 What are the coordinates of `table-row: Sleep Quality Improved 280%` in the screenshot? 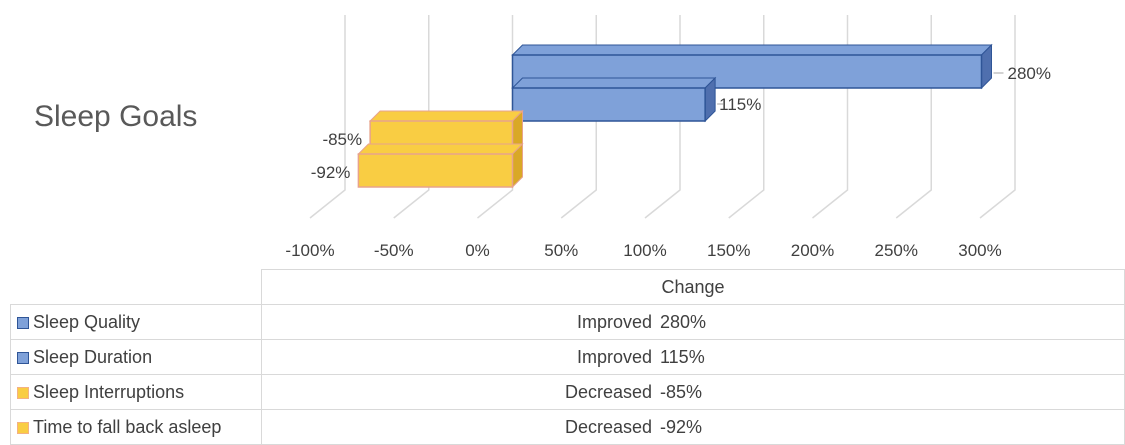 It's located at (567, 322).